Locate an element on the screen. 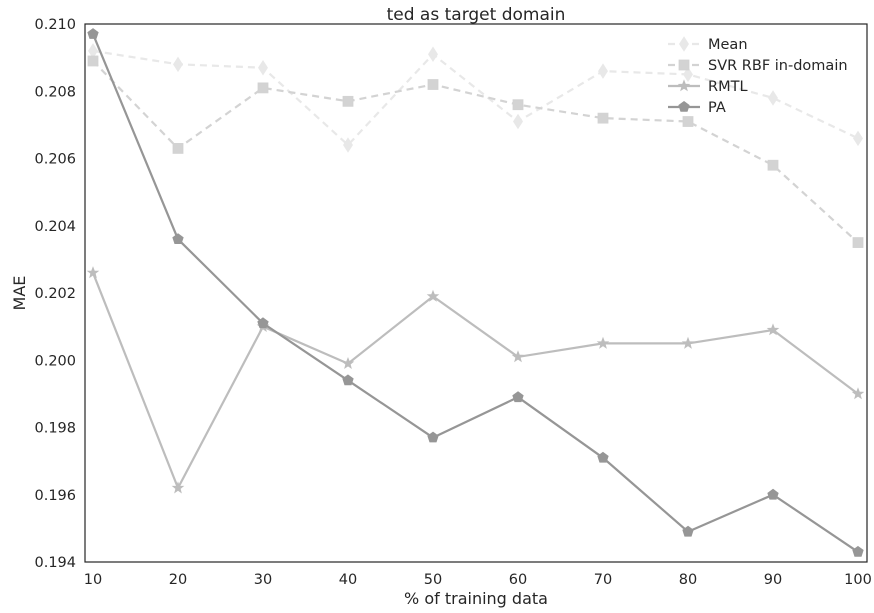 Image resolution: width=874 pixels, height=613 pixels. x-tick-label: 30 is located at coordinates (263, 580).